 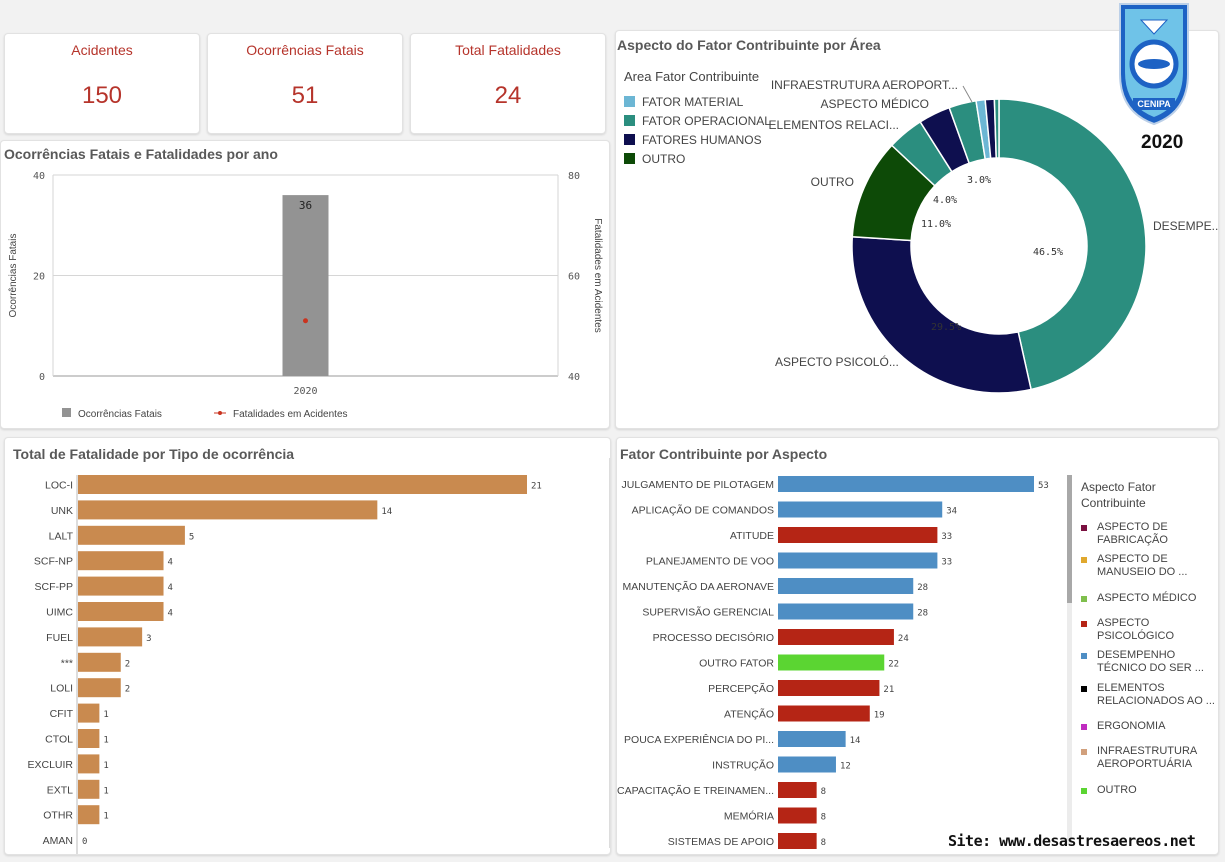 I want to click on legend-item-fatores-humanos: FATORES HUMANOS, so click(x=693, y=140).